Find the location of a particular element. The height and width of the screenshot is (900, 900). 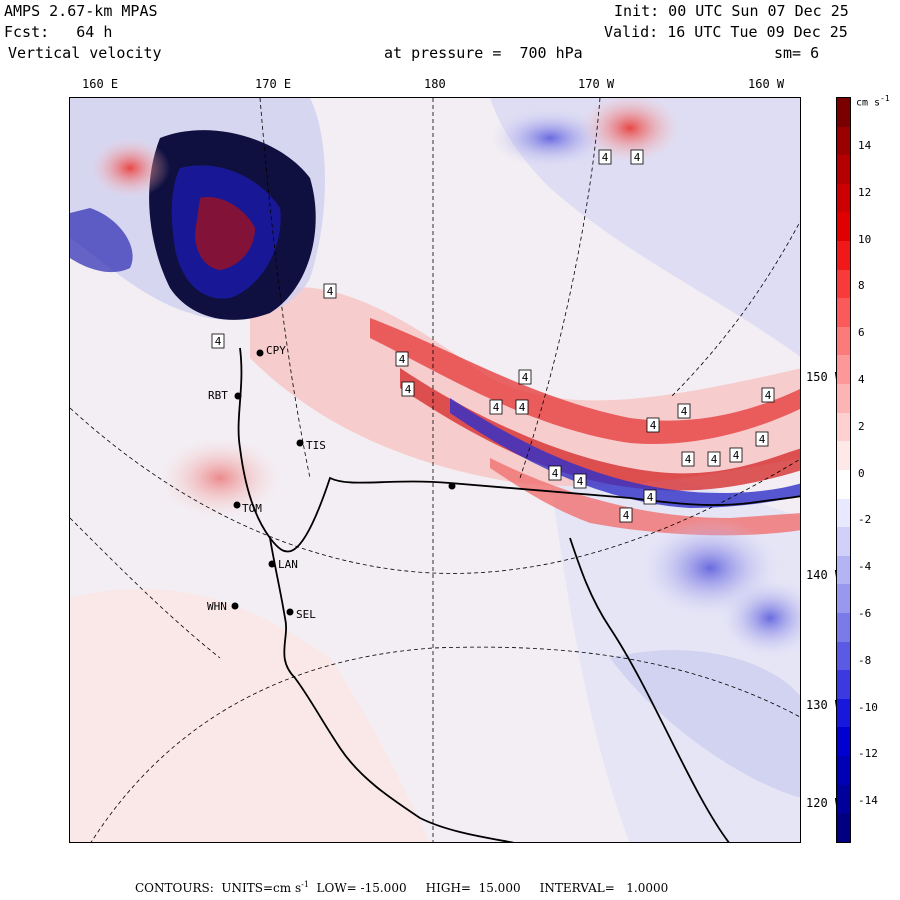

lon-label-170e: 170 E is located at coordinates (273, 84).